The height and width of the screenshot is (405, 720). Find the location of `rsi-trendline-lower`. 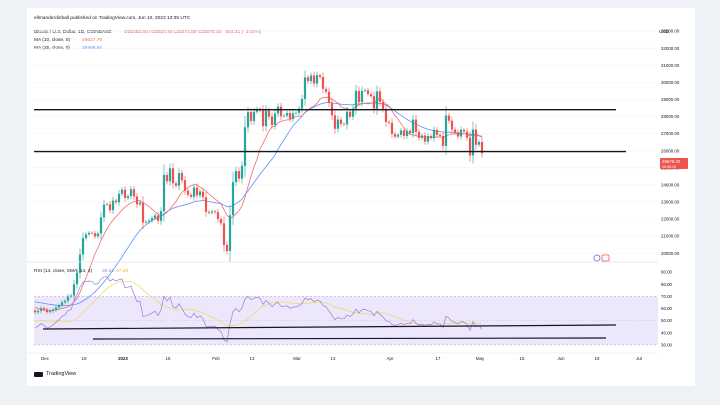

rsi-trendline-lower is located at coordinates (349, 338).